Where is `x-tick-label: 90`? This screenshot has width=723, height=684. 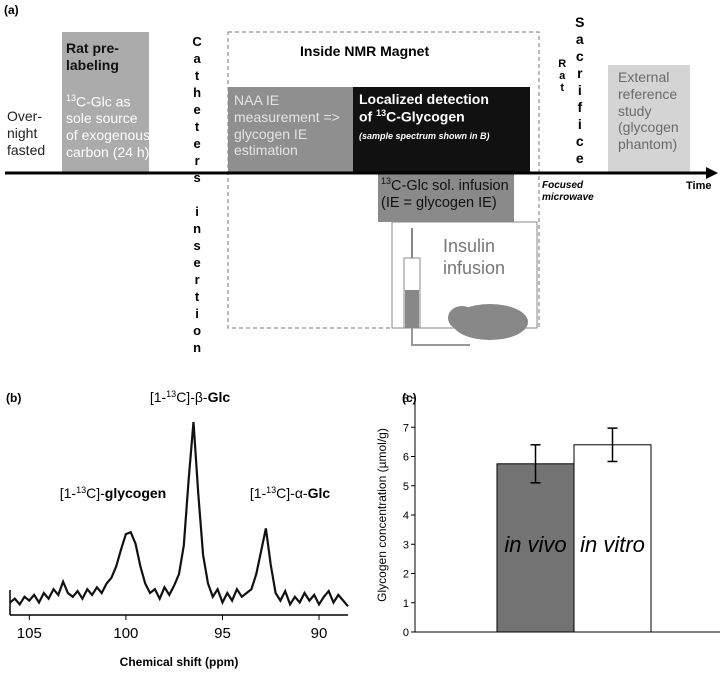 x-tick-label: 90 is located at coordinates (319, 633).